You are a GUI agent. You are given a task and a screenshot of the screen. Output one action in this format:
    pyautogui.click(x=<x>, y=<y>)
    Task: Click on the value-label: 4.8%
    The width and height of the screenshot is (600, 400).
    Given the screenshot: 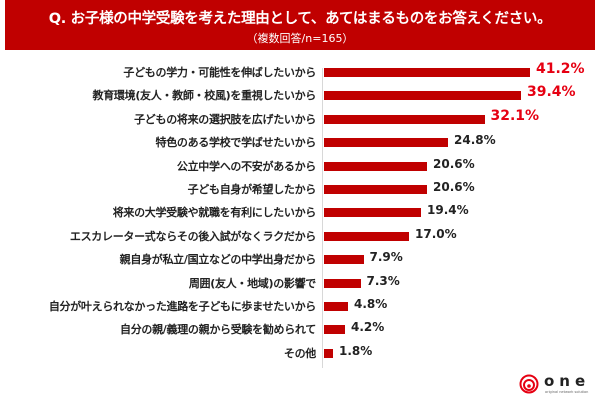 What is the action you would take?
    pyautogui.click(x=371, y=304)
    